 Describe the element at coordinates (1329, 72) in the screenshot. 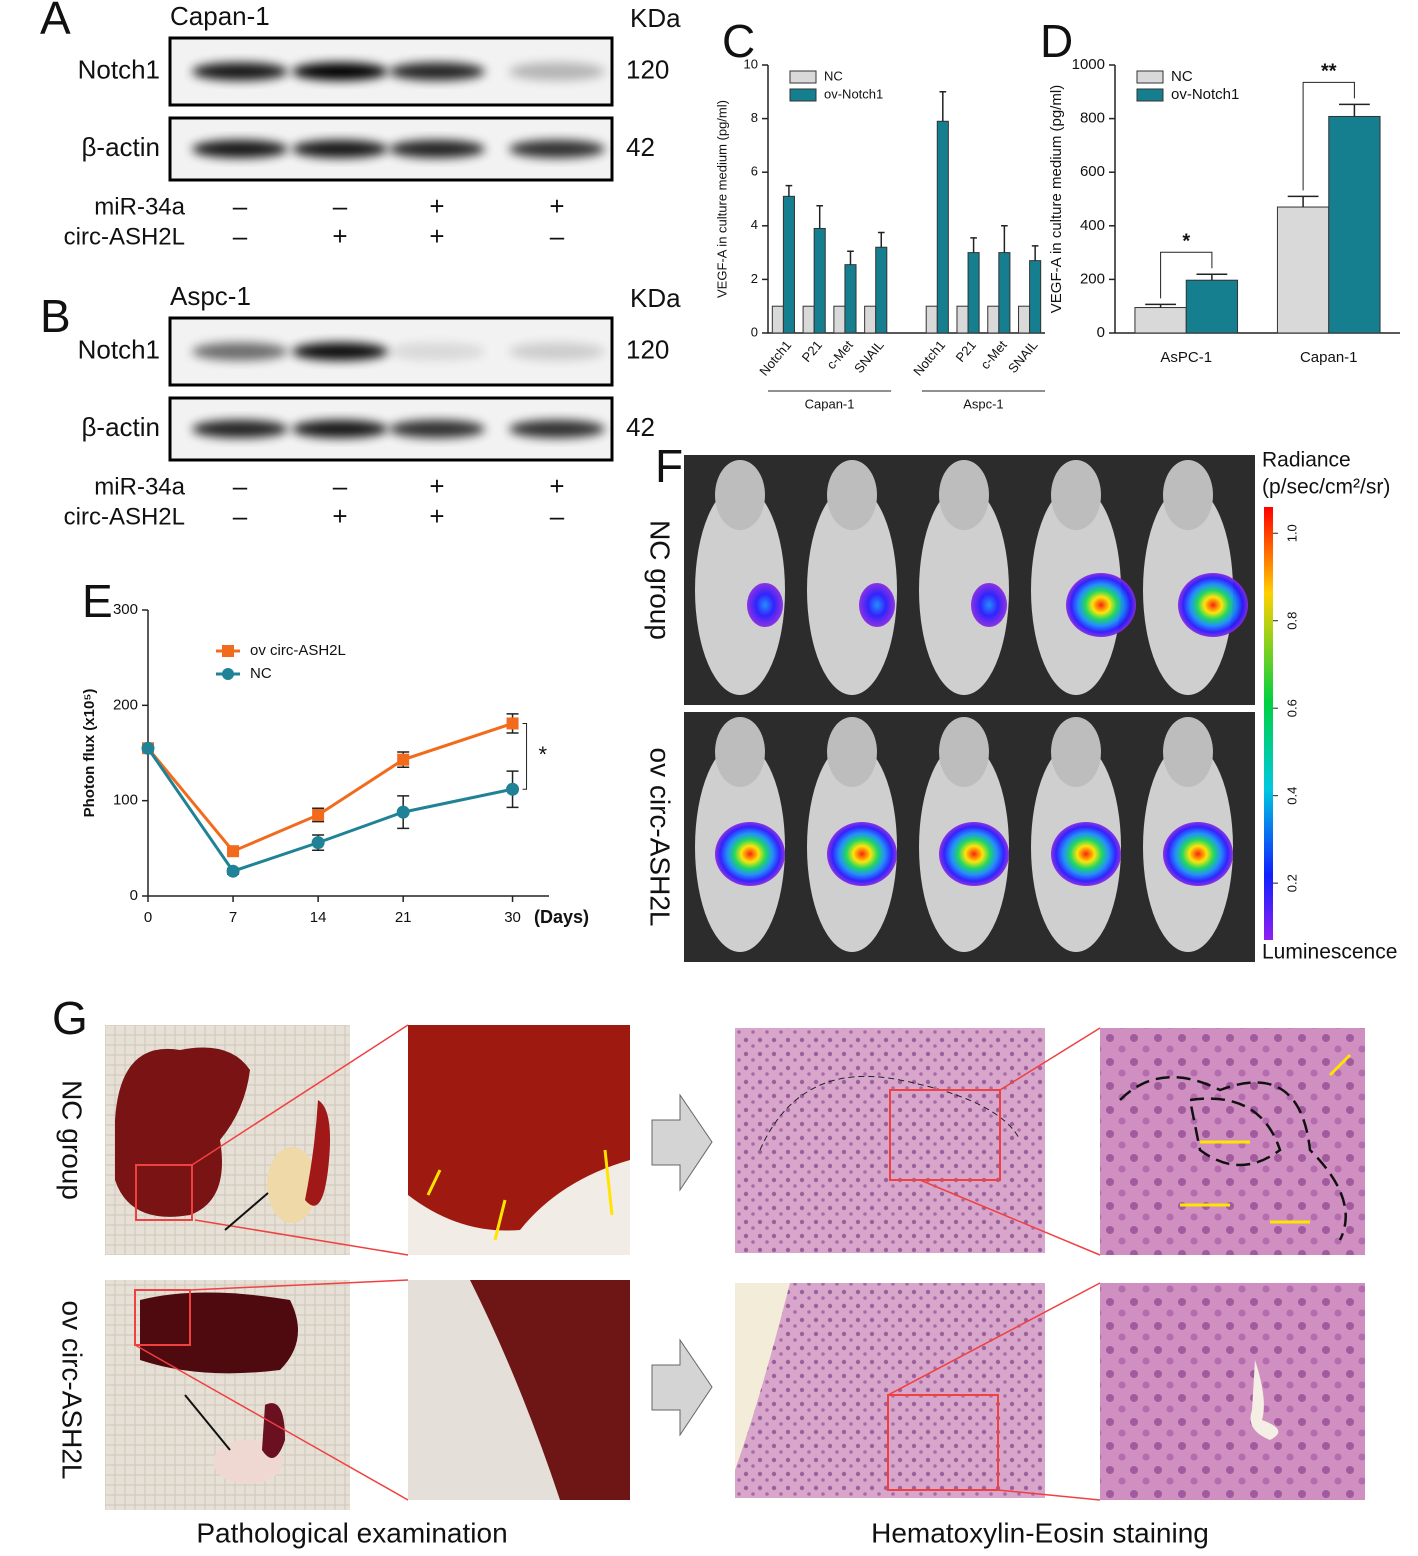

I see `significance: **` at that location.